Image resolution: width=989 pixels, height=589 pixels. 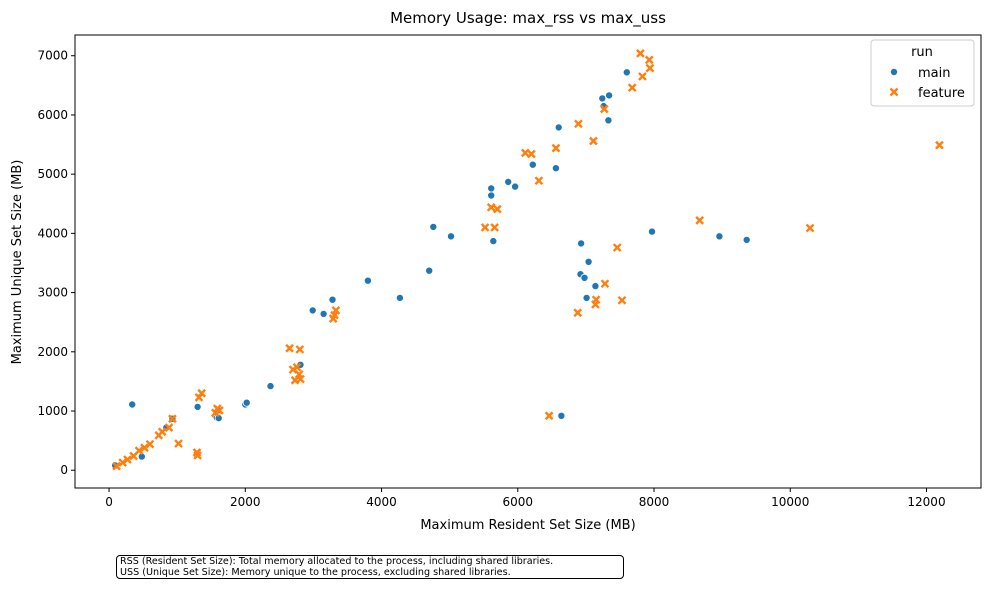 I want to click on x-tick-label: 0, so click(x=109, y=502).